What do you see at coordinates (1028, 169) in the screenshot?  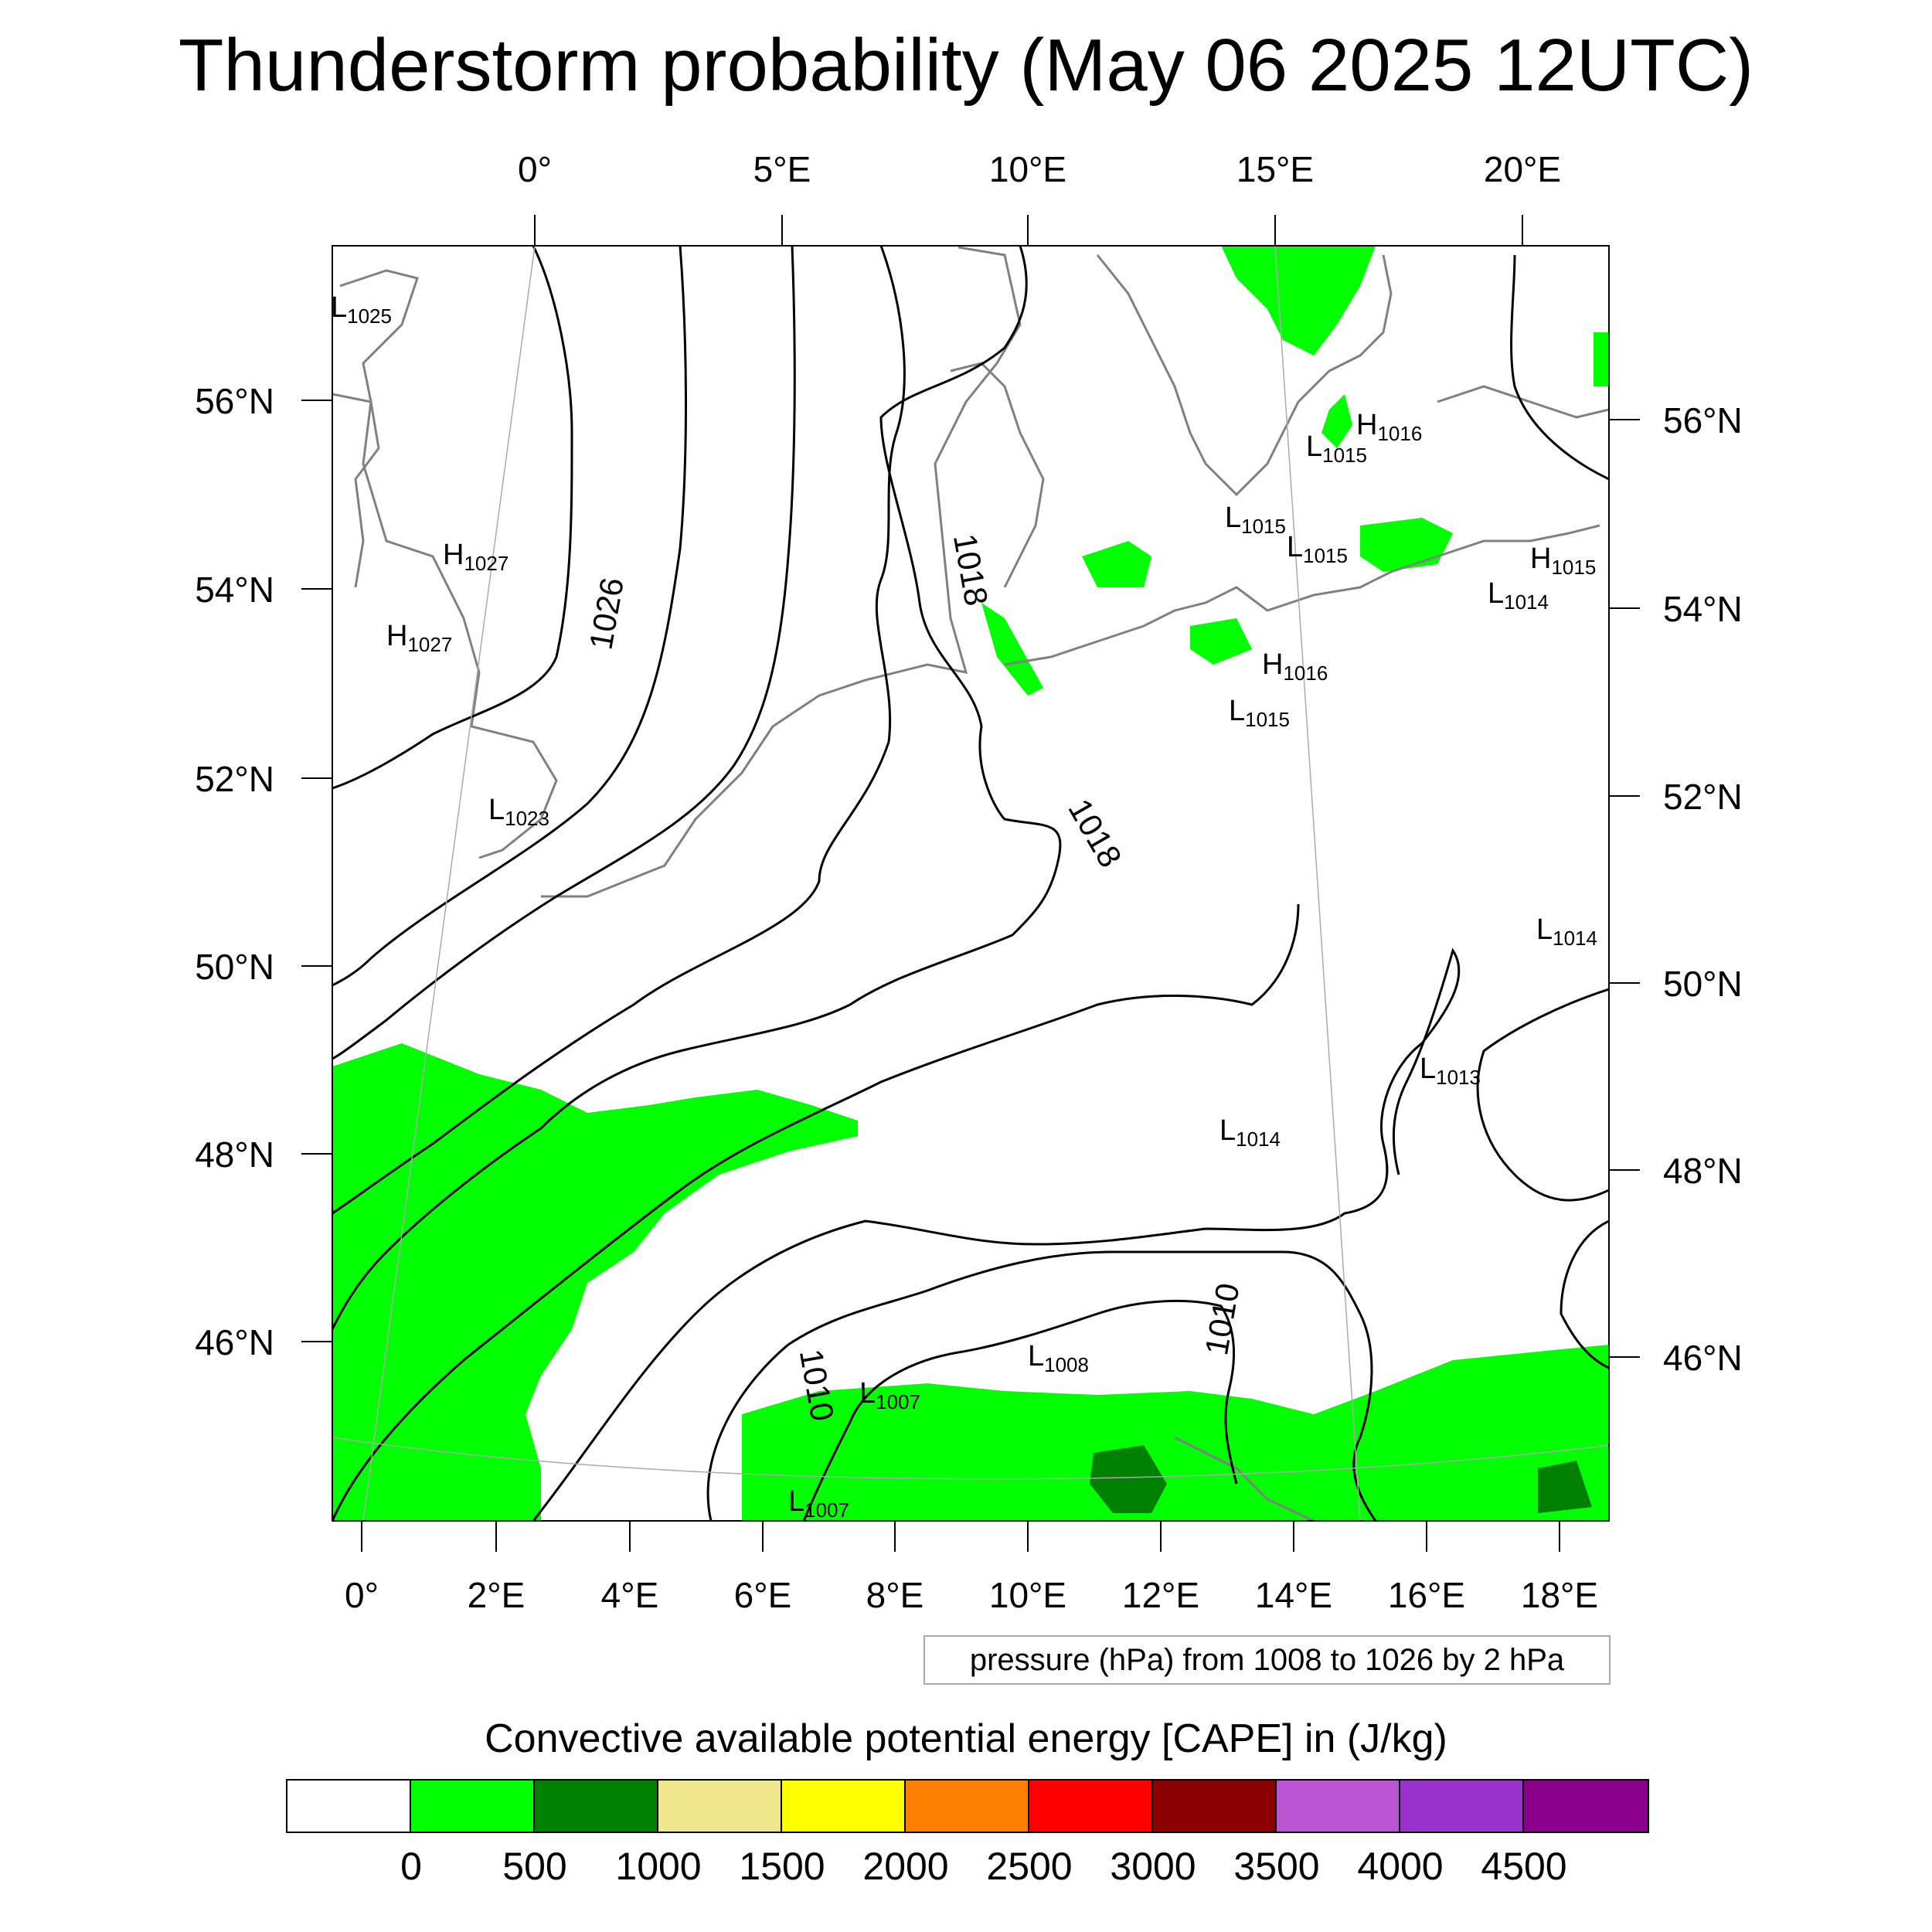 I see `top-lon-label: 10°E` at bounding box center [1028, 169].